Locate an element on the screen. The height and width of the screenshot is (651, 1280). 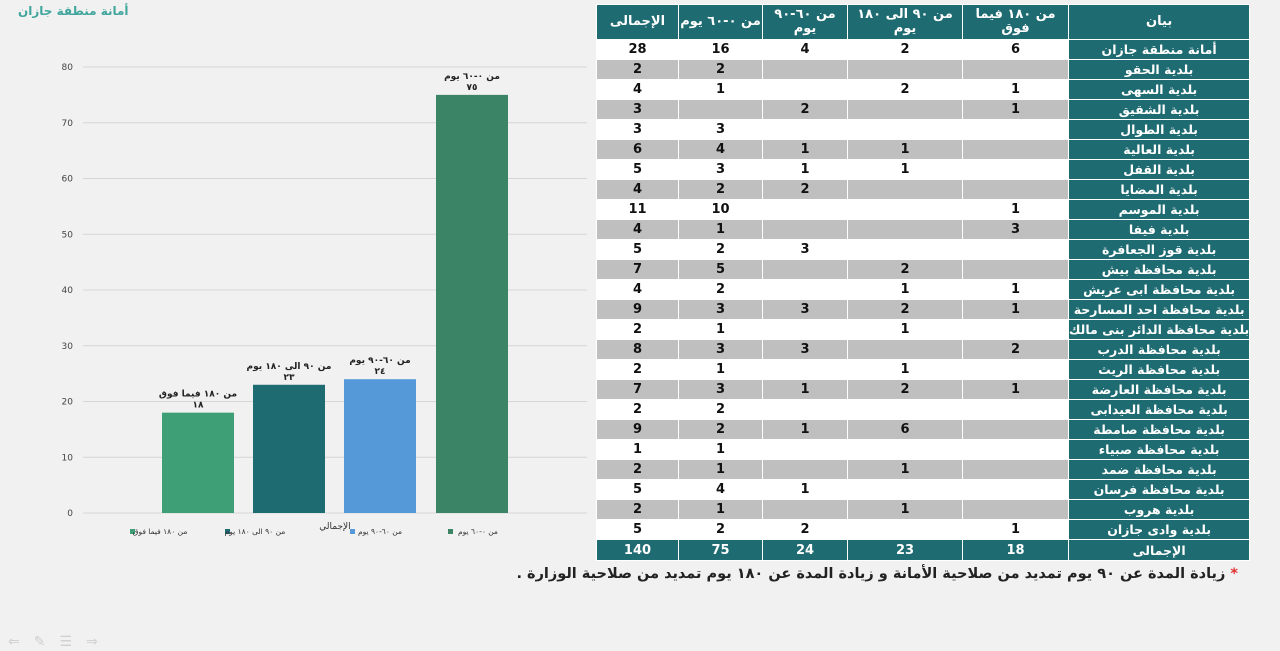
table-row: بلدية الشقيق 1 2 3 is located at coordinates (923, 109).